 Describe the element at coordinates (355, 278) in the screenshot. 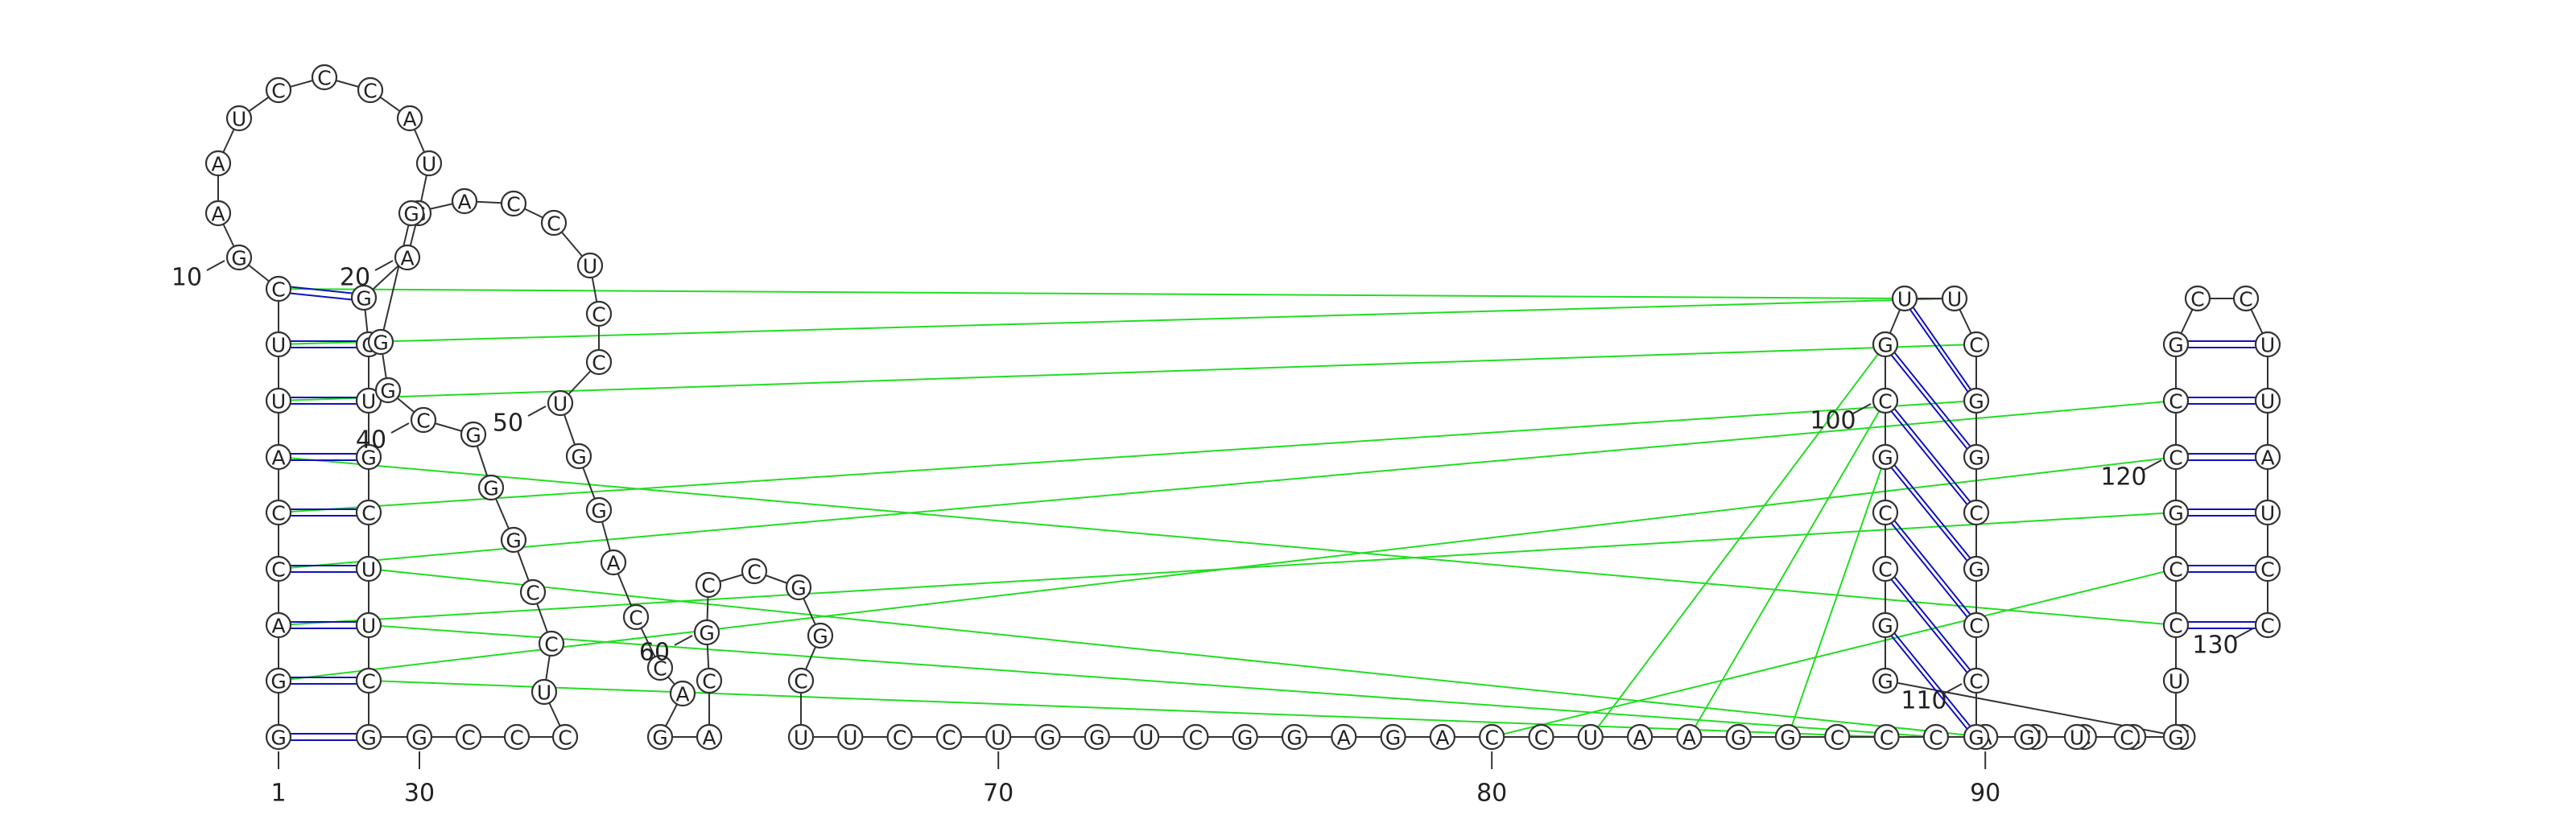

I see `position-label: 20` at that location.